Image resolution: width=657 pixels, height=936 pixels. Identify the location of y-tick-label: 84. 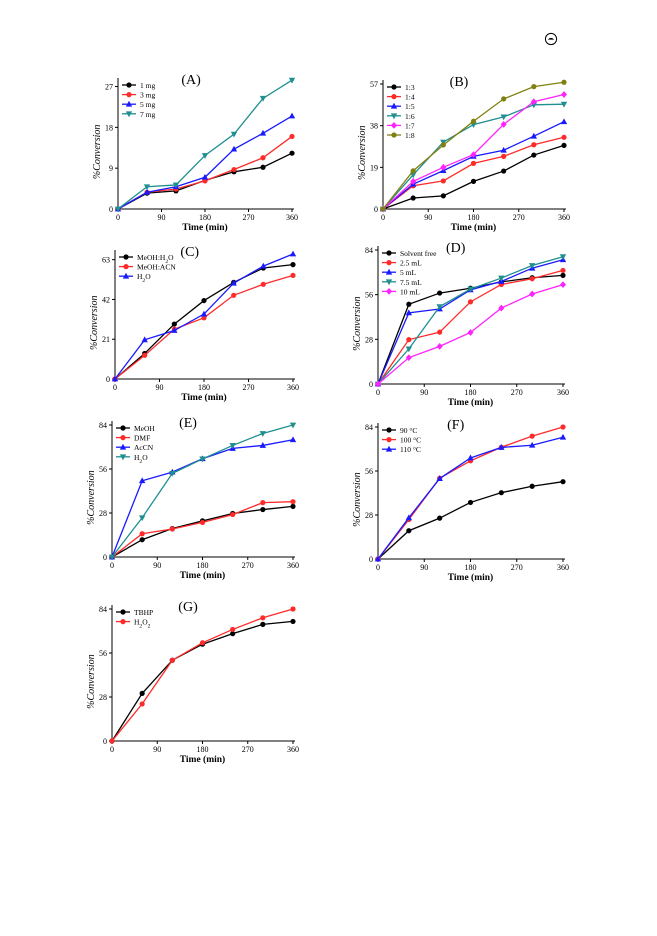
(103, 609).